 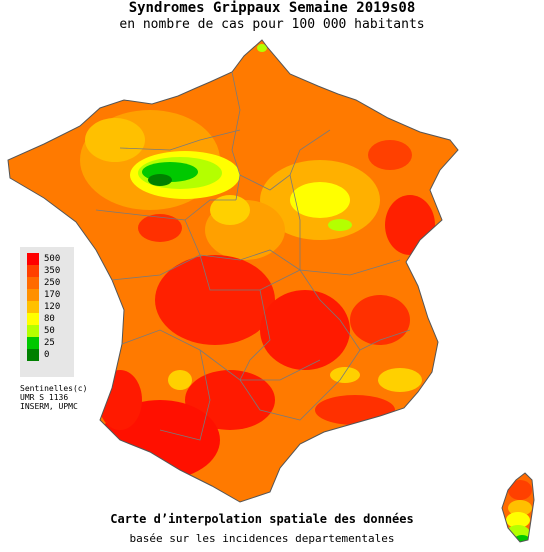 I want to click on legend-label: 250, so click(x=52, y=283).